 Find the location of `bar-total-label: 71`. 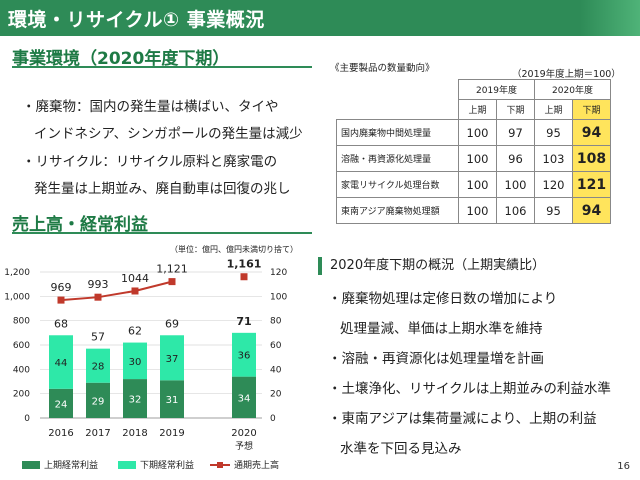

bar-total-label: 71 is located at coordinates (243, 321).